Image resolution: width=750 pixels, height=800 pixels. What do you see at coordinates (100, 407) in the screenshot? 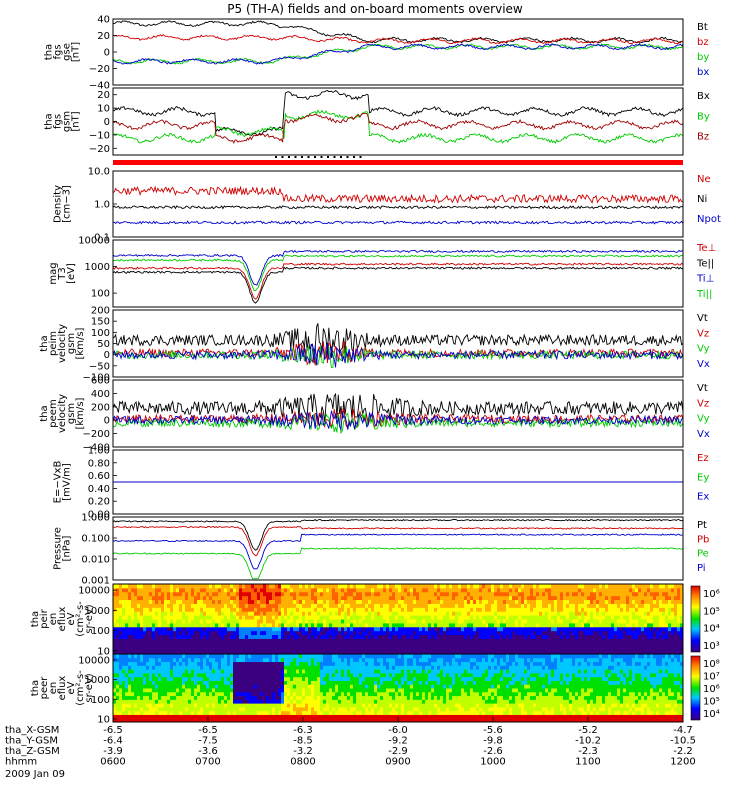
I see `ytick-label: 200` at bounding box center [100, 407].